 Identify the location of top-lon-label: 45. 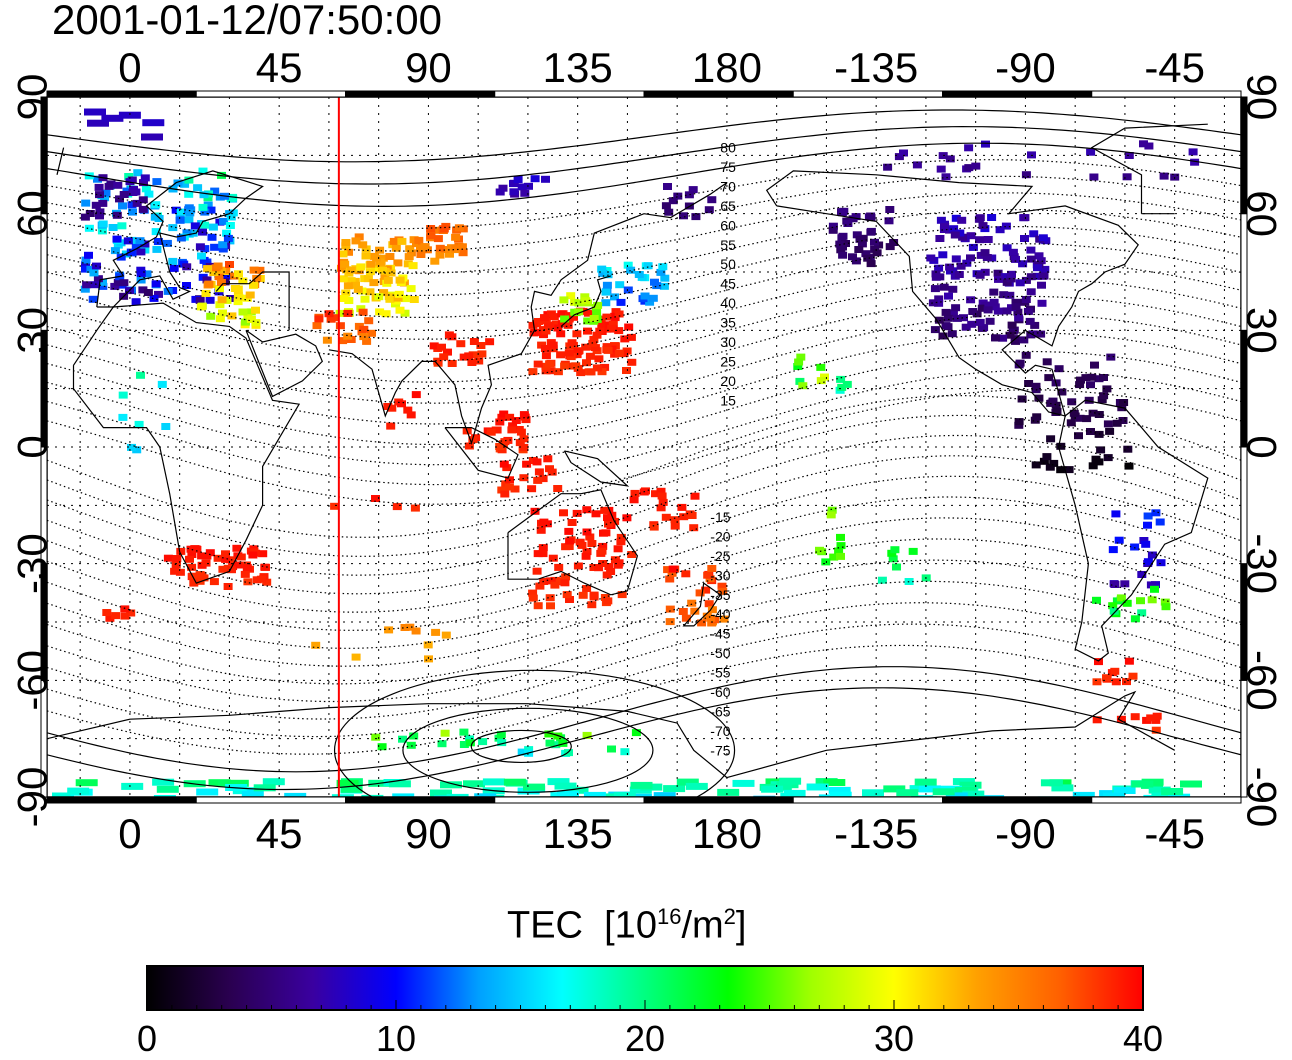
(279, 67).